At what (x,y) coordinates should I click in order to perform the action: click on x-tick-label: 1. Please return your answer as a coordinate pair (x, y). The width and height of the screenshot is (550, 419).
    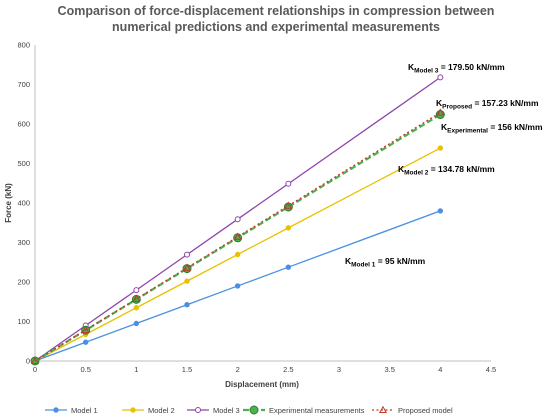
    Looking at the image, I should click on (136, 369).